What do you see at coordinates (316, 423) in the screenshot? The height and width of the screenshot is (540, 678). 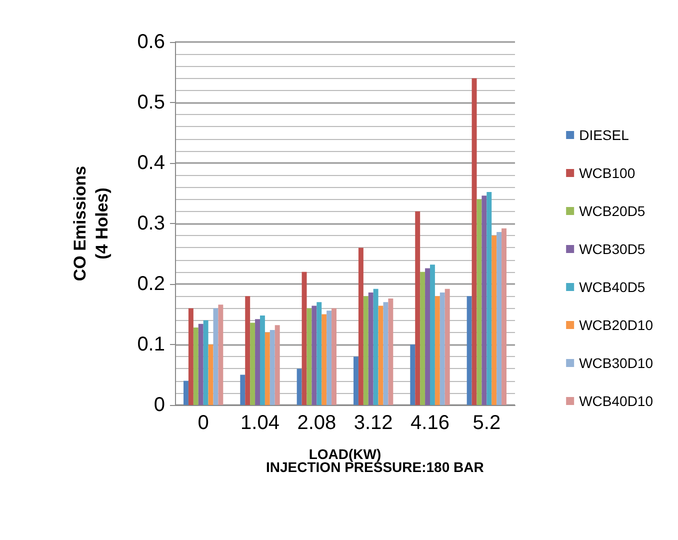 I see `x-tick-label: 2.08` at bounding box center [316, 423].